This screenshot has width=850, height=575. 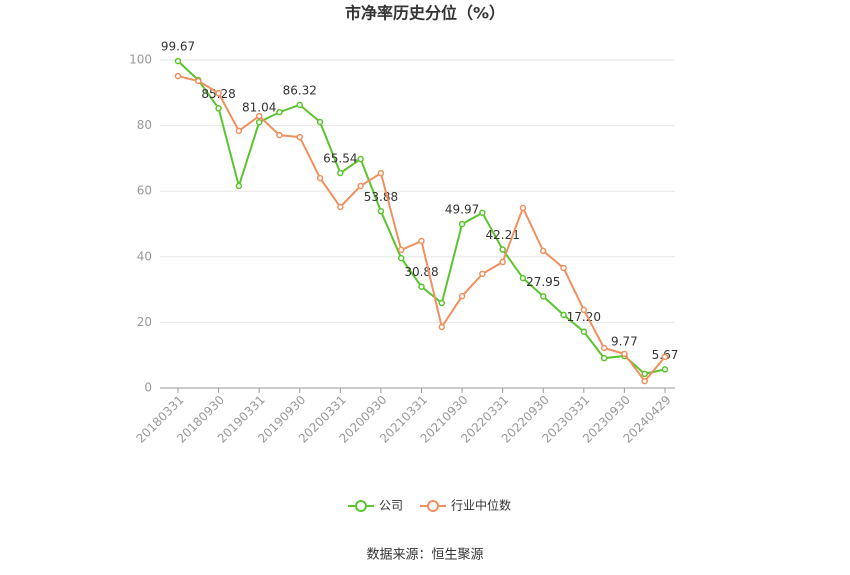 I want to click on data-label: 27.95, so click(x=543, y=282).